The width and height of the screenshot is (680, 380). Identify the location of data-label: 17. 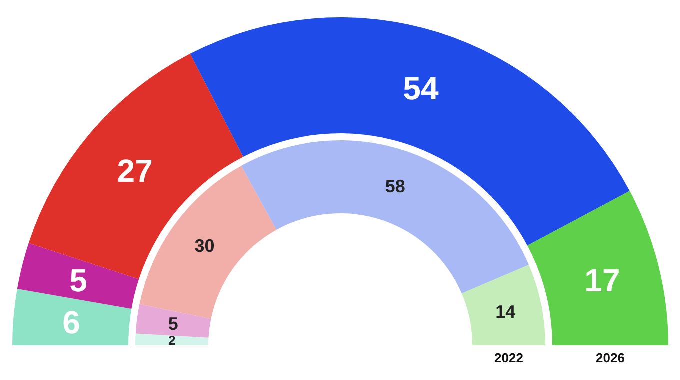
(602, 280).